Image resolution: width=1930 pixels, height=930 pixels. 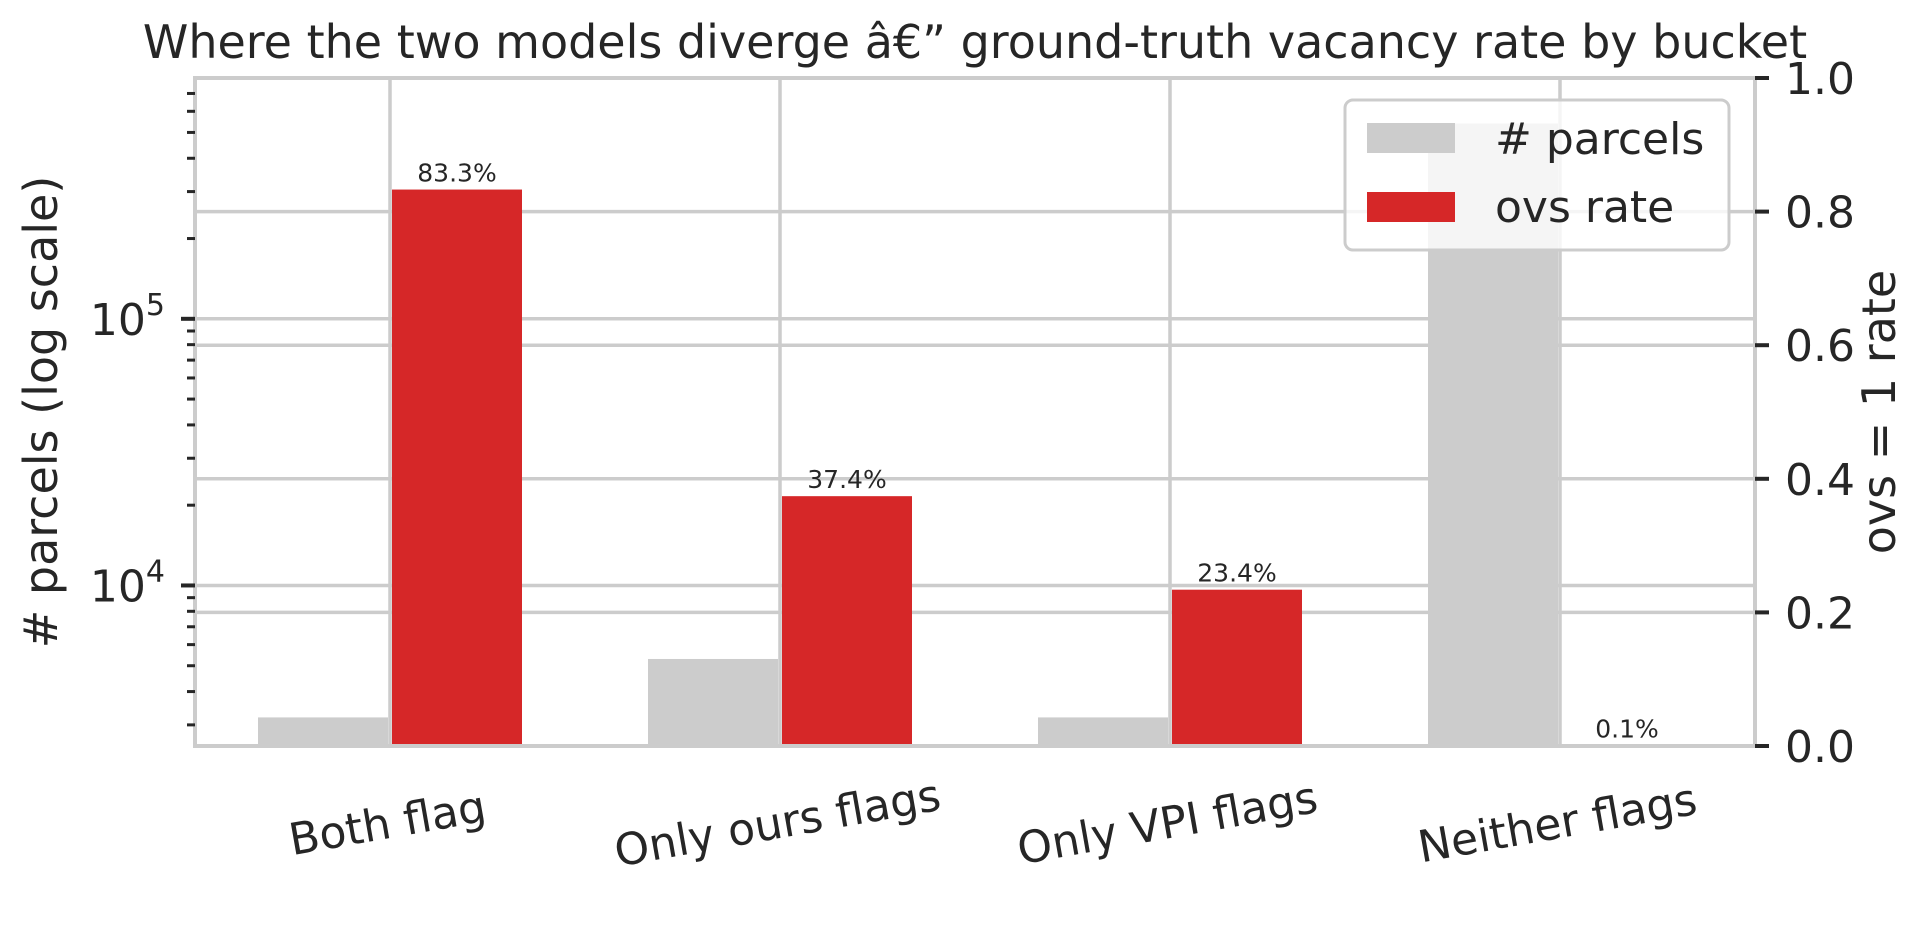 I want to click on right-tick-label-5: 1.0, so click(x=1820, y=79).